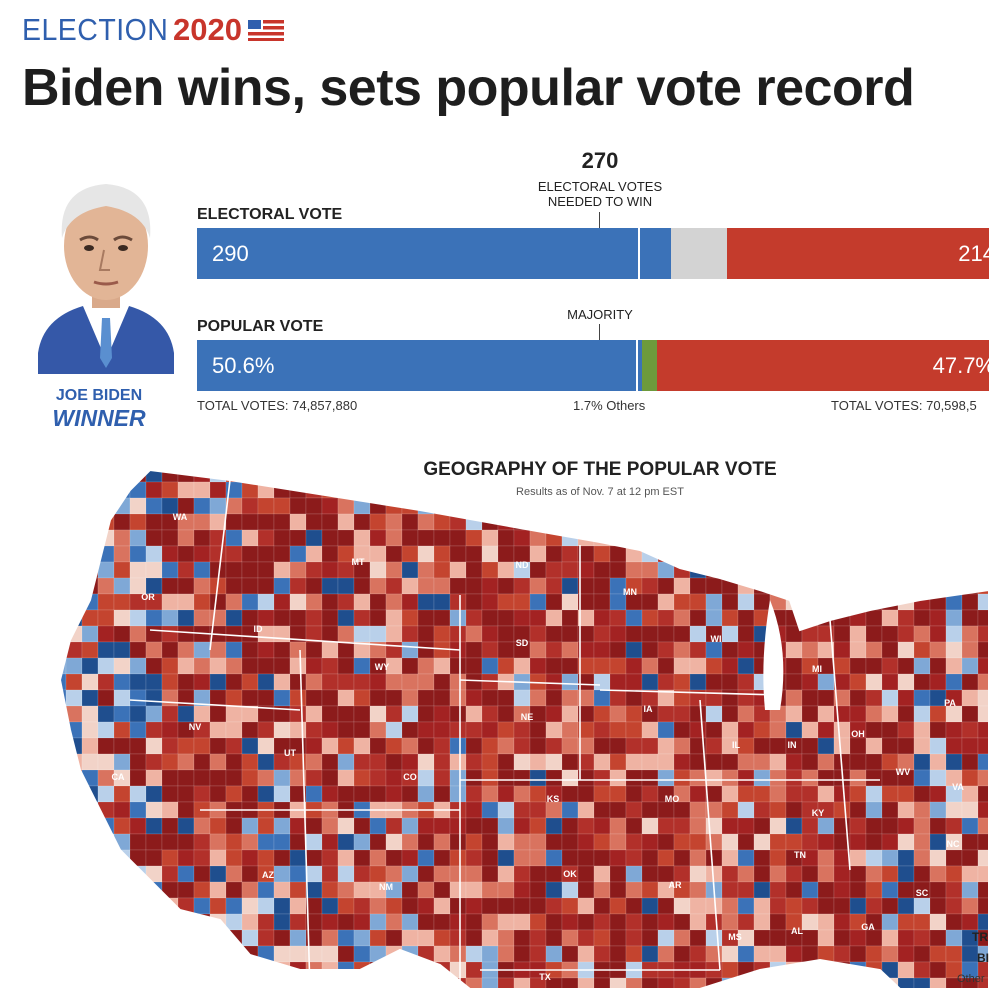 This screenshot has height=989, width=989. What do you see at coordinates (243, 365) in the screenshot?
I see `biden-value-label: 50.6%` at bounding box center [243, 365].